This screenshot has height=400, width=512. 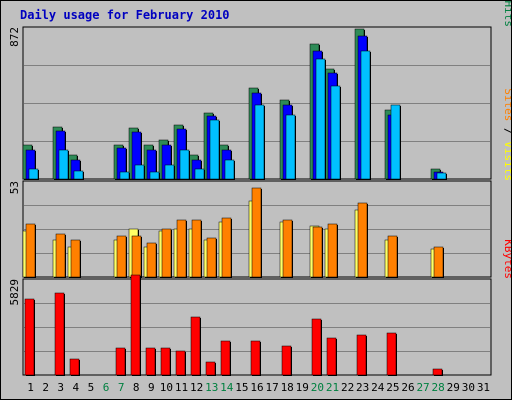 What do you see at coordinates (422, 387) in the screenshot?
I see `x-tick-label-day-27: 27` at bounding box center [422, 387].